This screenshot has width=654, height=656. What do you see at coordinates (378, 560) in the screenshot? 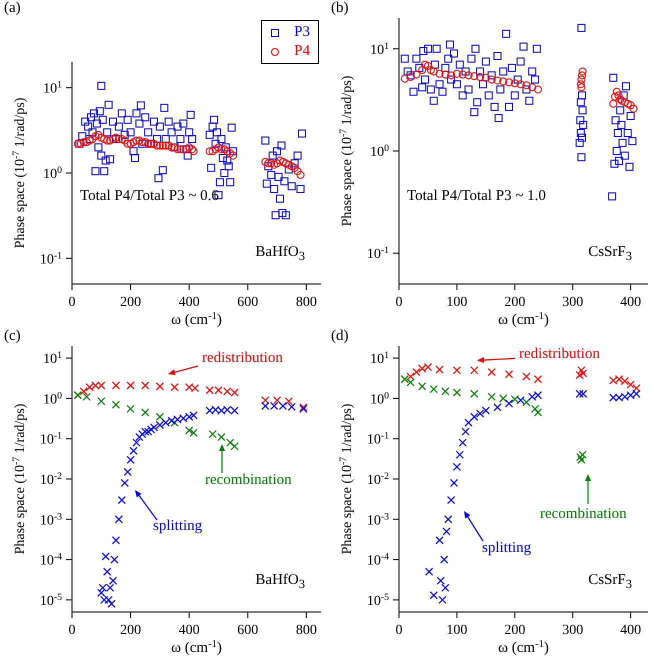
I see `y-tick-label: 10$^{-4}$` at bounding box center [378, 560].